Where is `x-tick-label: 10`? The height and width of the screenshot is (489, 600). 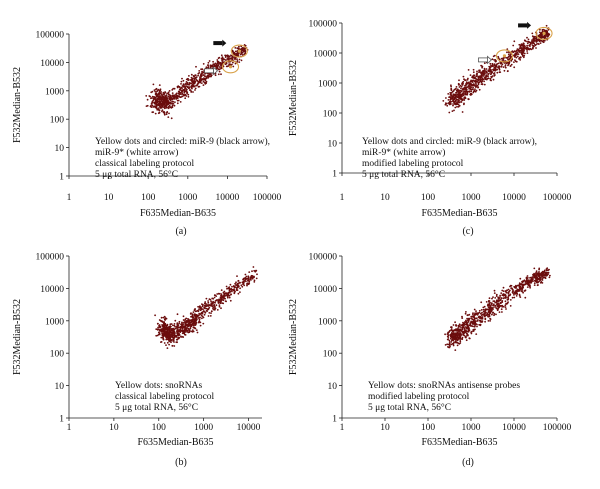
x-tick-label: 10 is located at coordinates (109, 198).